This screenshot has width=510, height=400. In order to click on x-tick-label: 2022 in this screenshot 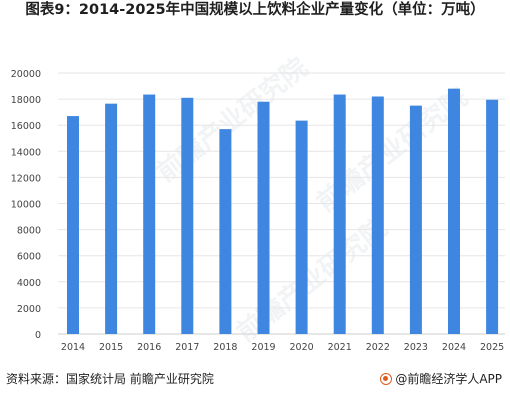, I will do `click(378, 347)`.